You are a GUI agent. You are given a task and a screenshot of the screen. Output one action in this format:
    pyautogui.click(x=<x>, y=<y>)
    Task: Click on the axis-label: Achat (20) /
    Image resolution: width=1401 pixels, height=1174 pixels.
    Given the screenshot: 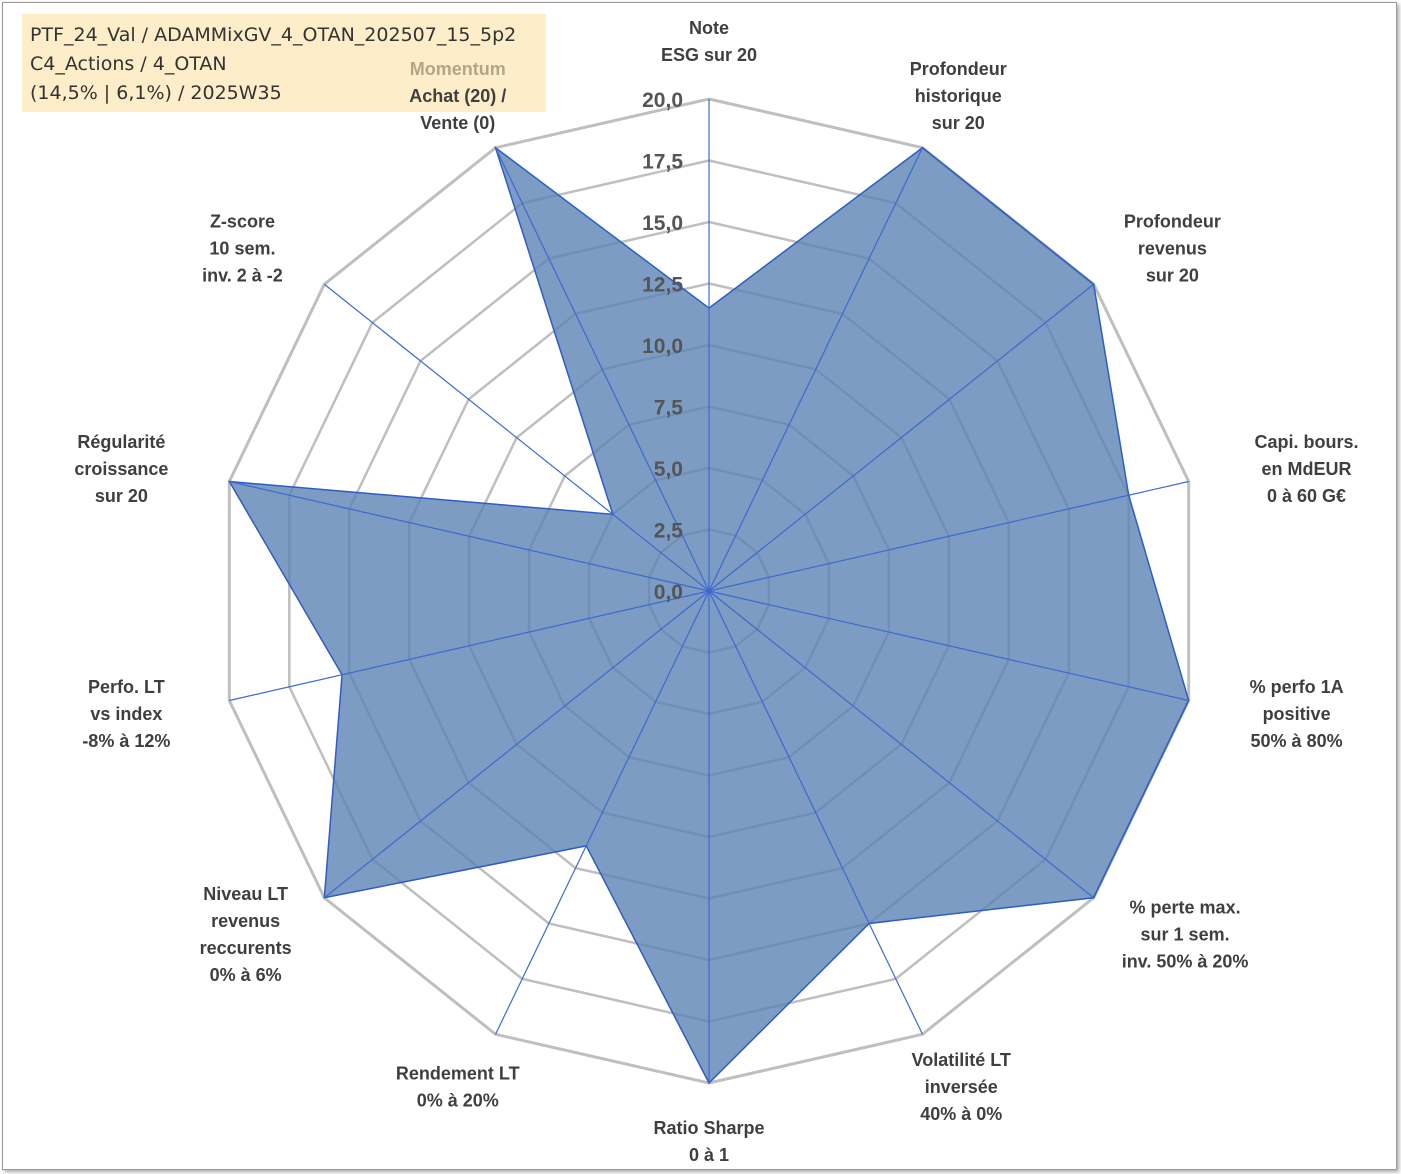 What is the action you would take?
    pyautogui.click(x=457, y=96)
    